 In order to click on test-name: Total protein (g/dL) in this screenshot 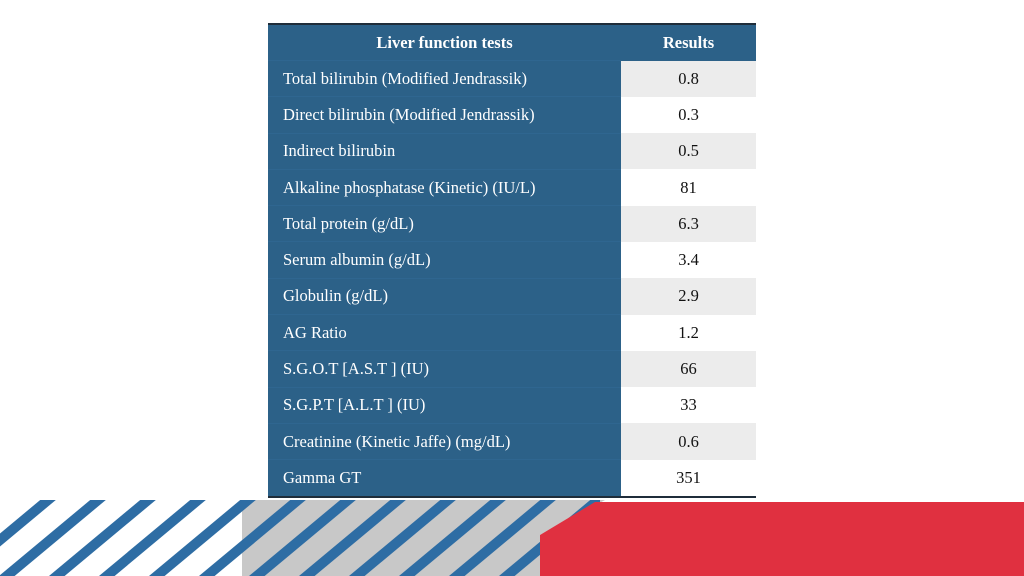, I will do `click(444, 223)`.